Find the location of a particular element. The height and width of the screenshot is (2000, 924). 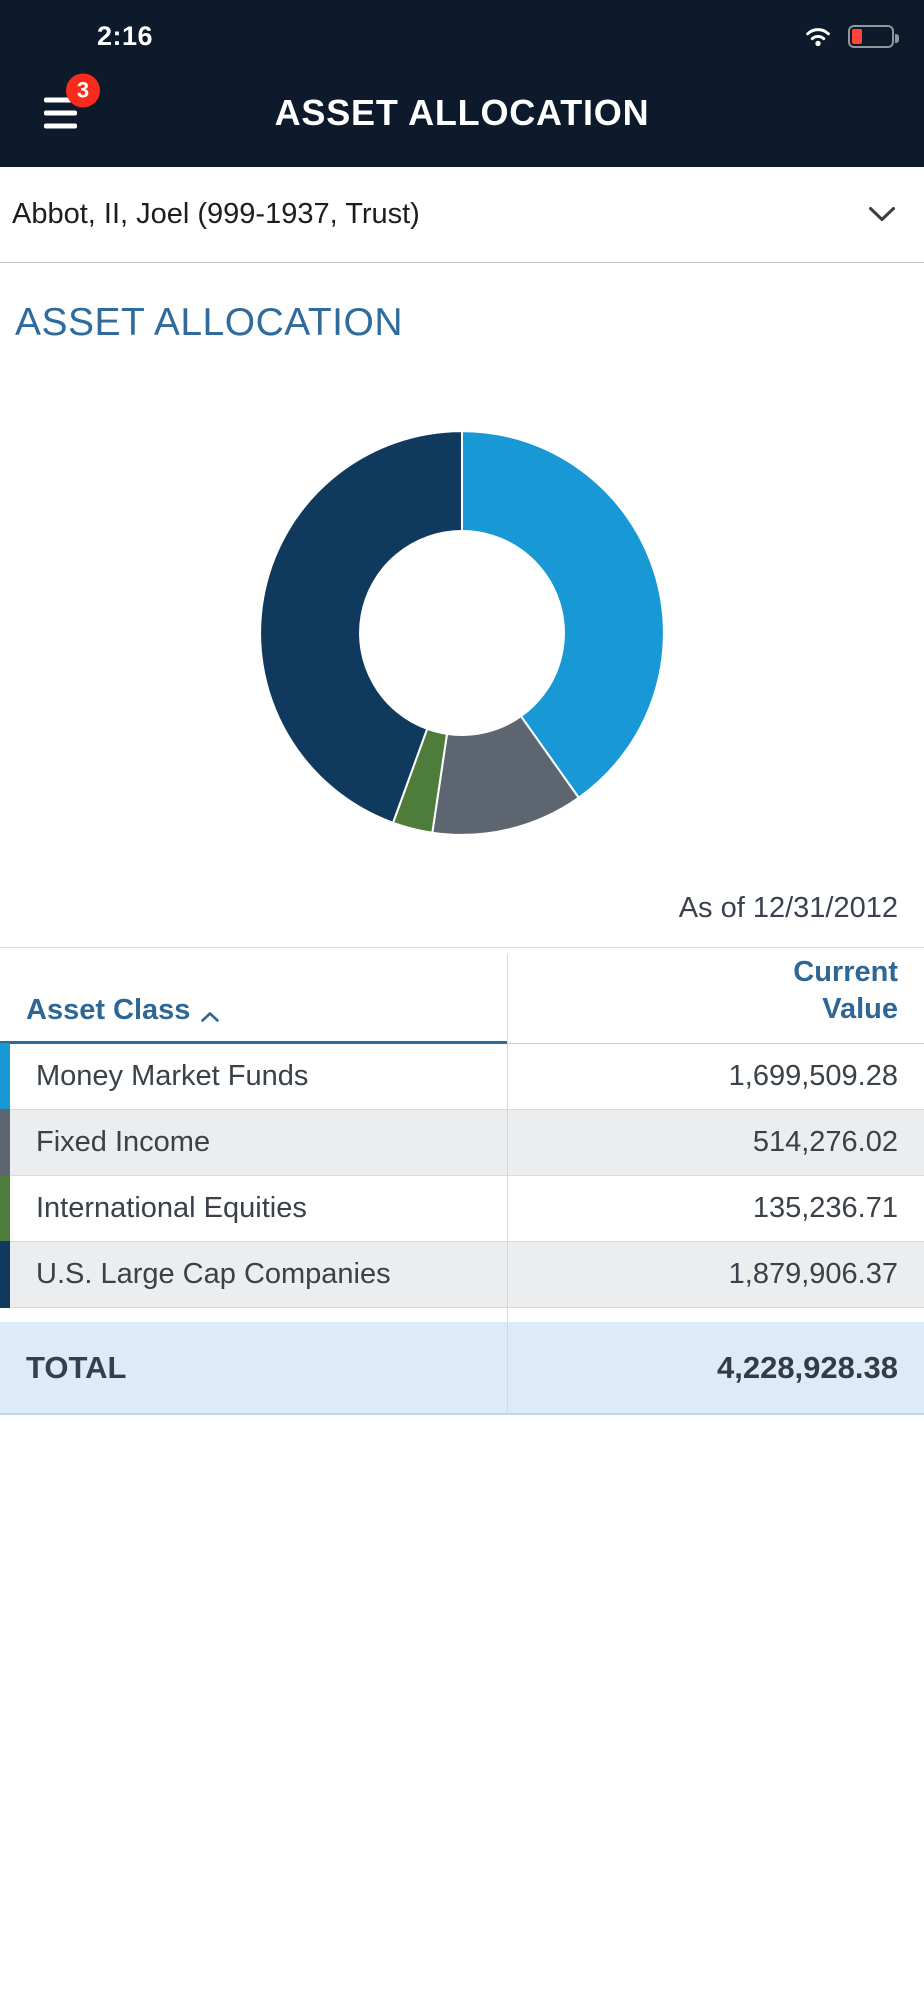

current-value-text: 135,236.71 is located at coordinates (825, 1208).